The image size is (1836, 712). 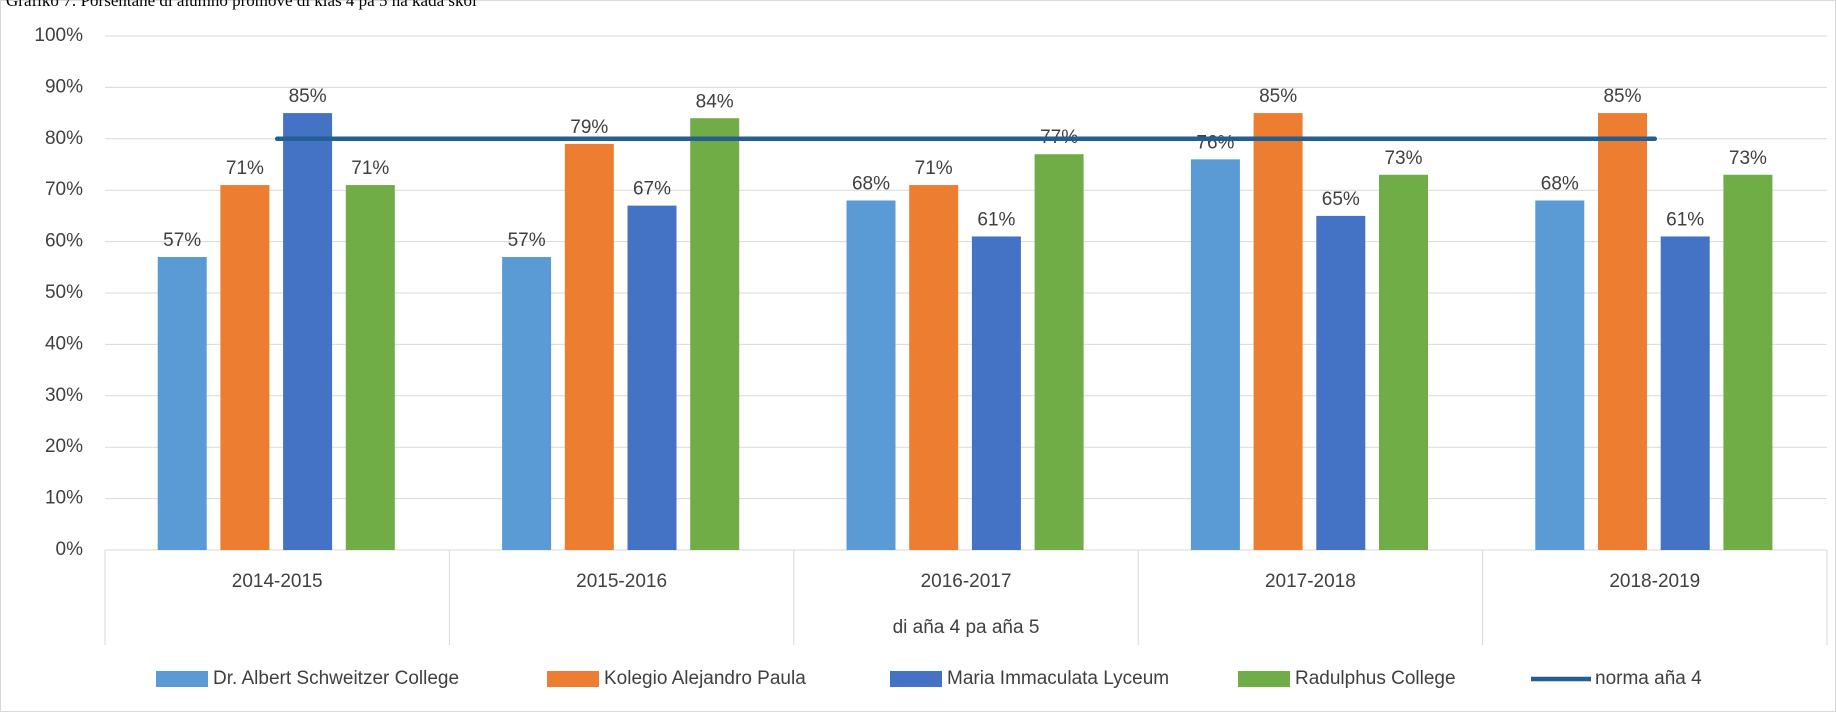 What do you see at coordinates (64, 138) in the screenshot?
I see `y-tick-label: 80%` at bounding box center [64, 138].